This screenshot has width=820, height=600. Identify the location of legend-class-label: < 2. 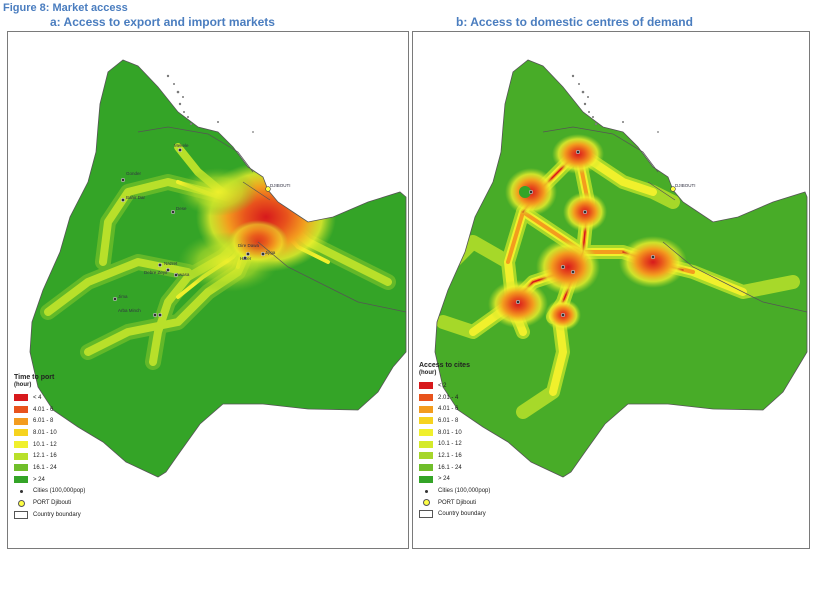
(442, 385).